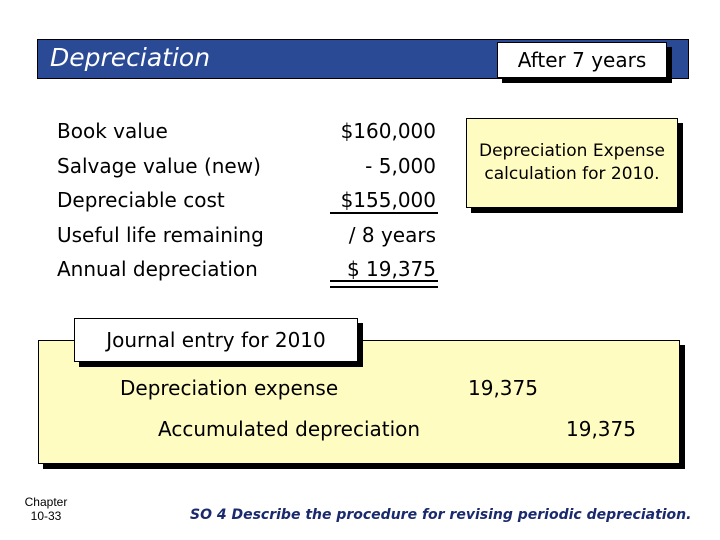  I want to click on total-double-rule-bottom, so click(384, 287).